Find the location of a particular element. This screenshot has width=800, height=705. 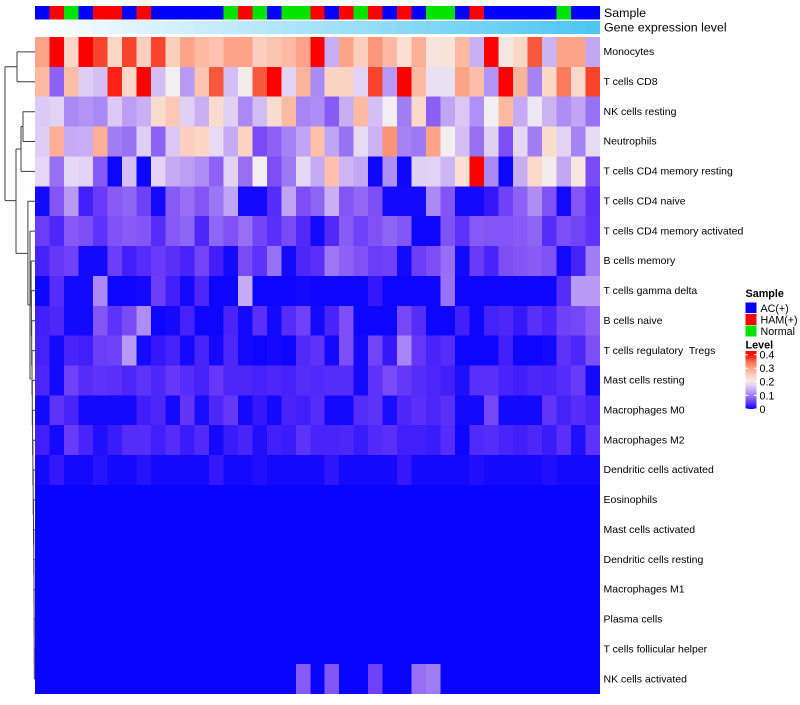

svg-text: NK cells resting is located at coordinates (640, 112).